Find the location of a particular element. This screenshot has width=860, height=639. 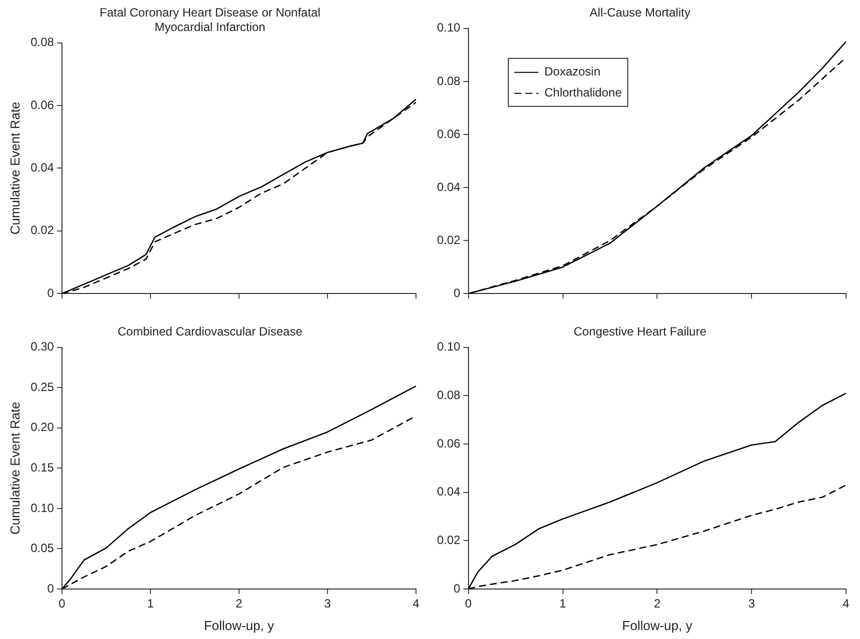

y-tick-label: 0.20 is located at coordinates (42, 427).